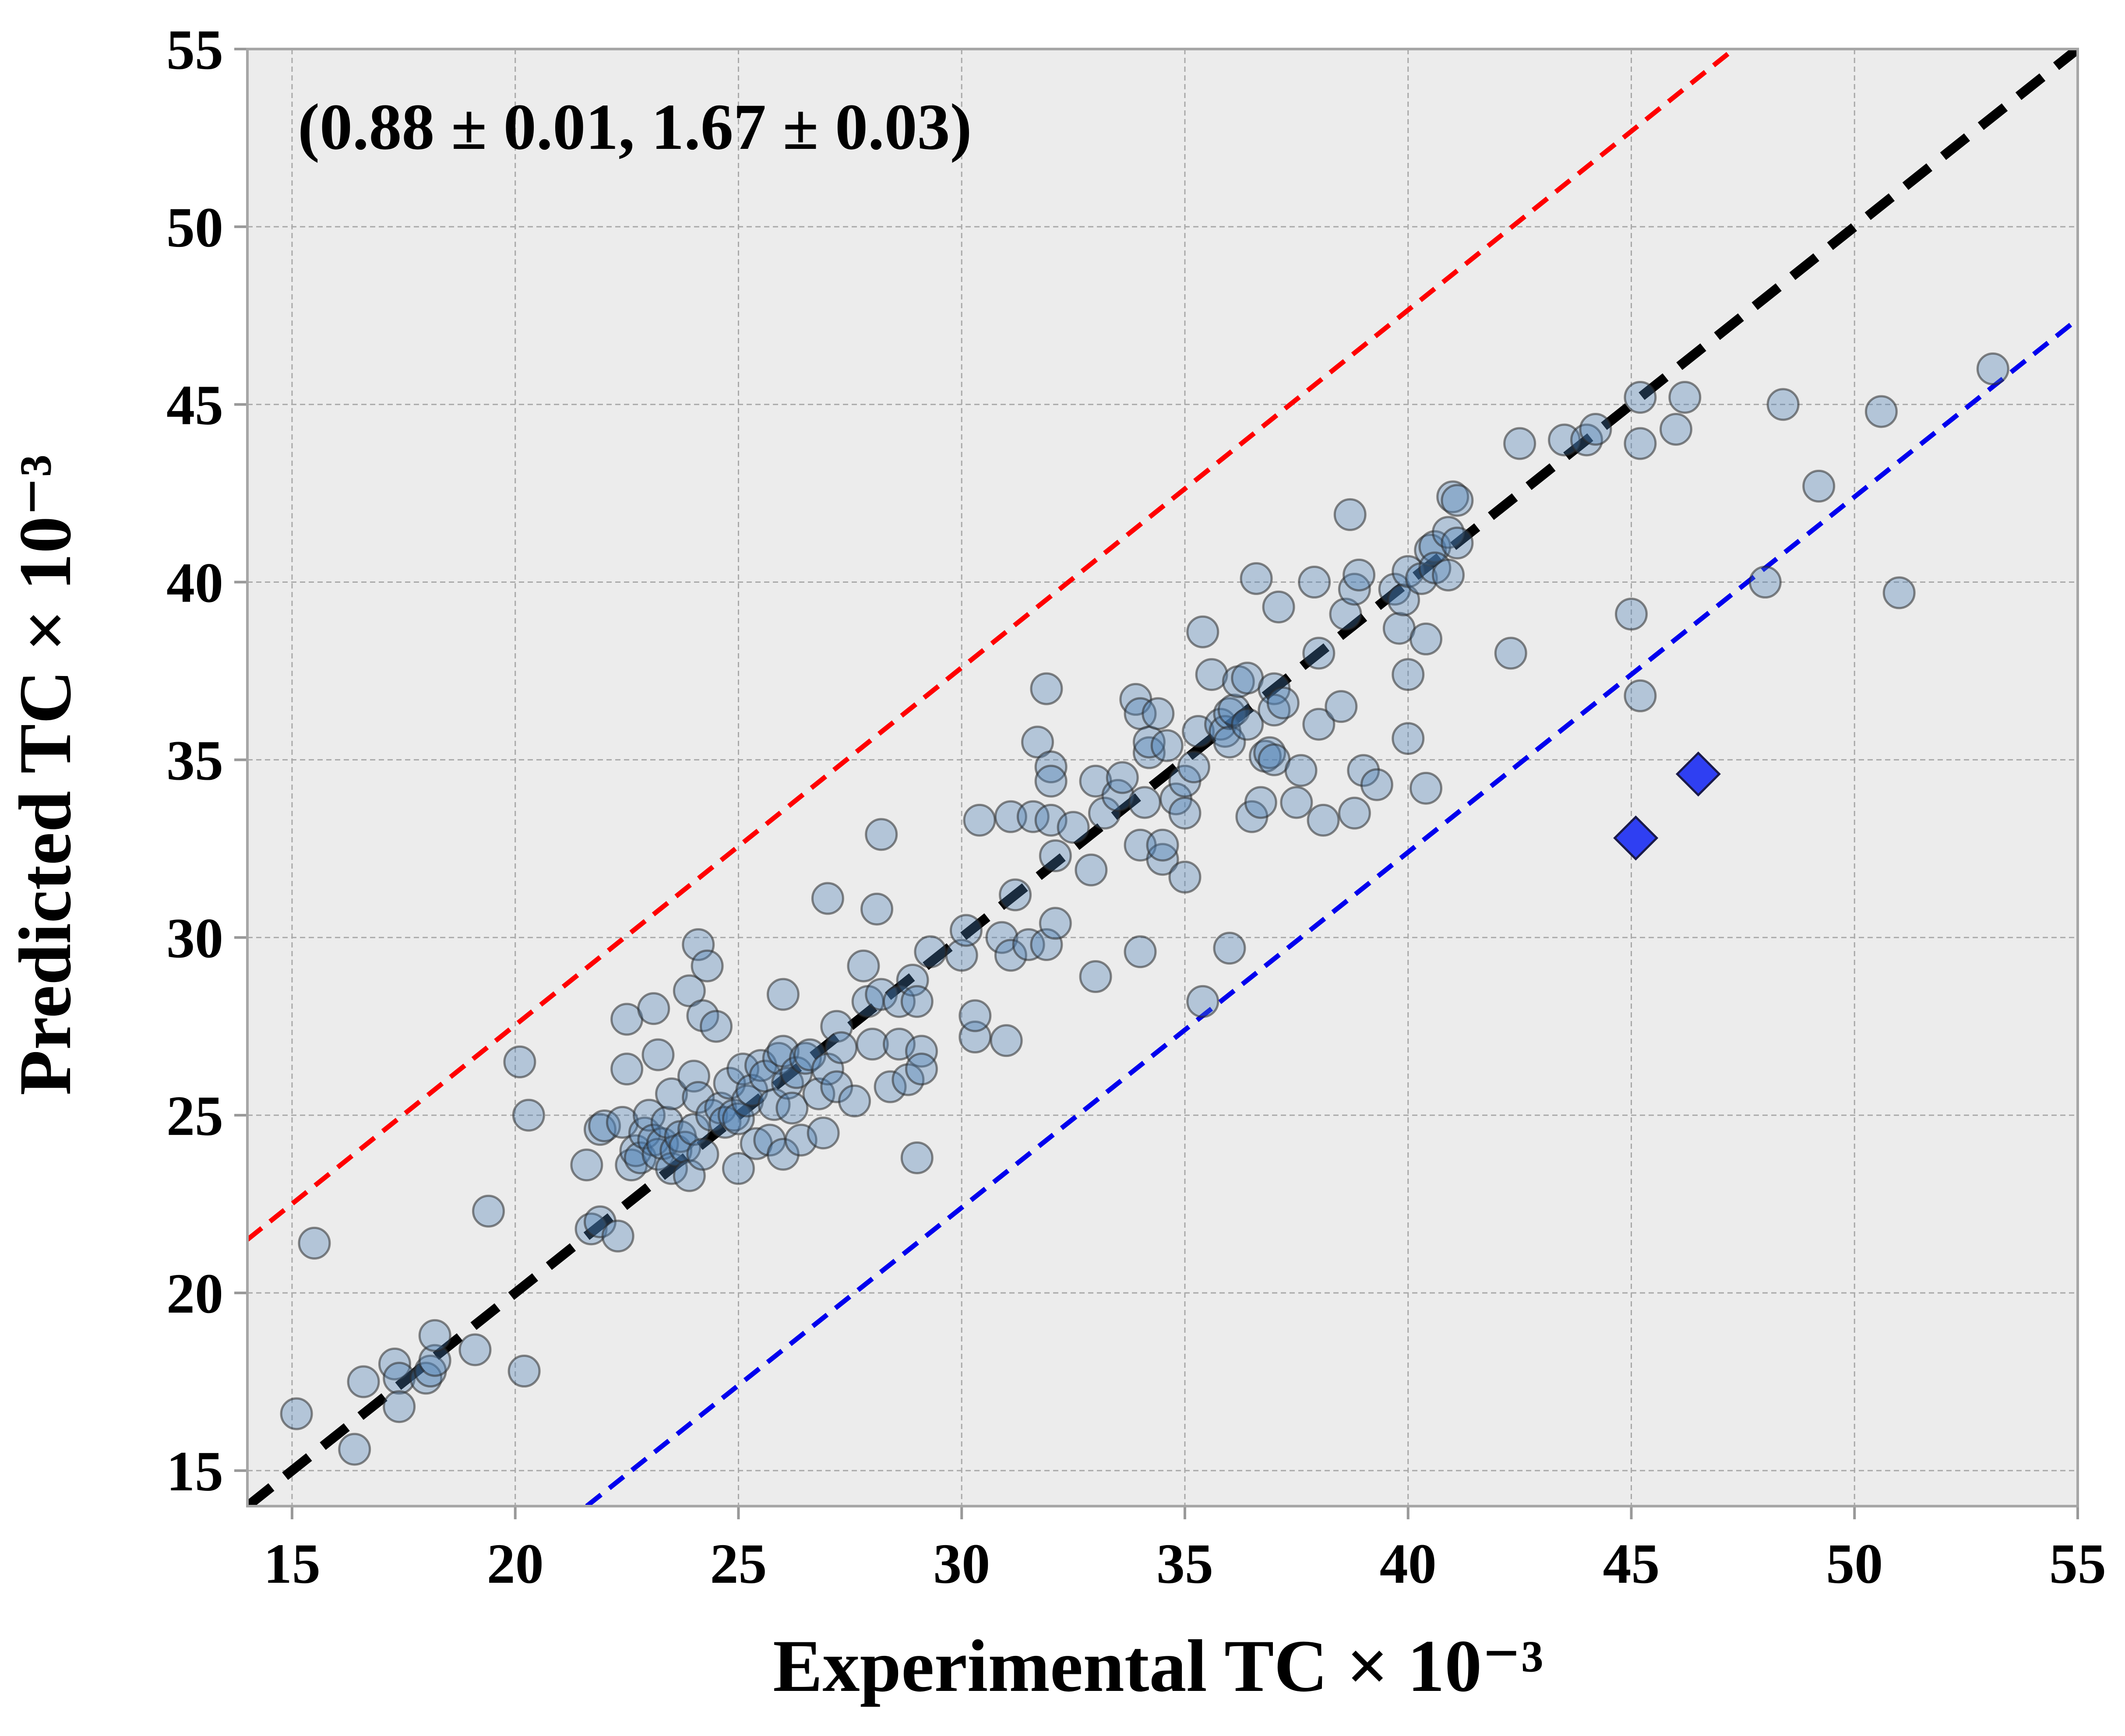  I want to click on y-tick-label: 15, so click(194, 1471).